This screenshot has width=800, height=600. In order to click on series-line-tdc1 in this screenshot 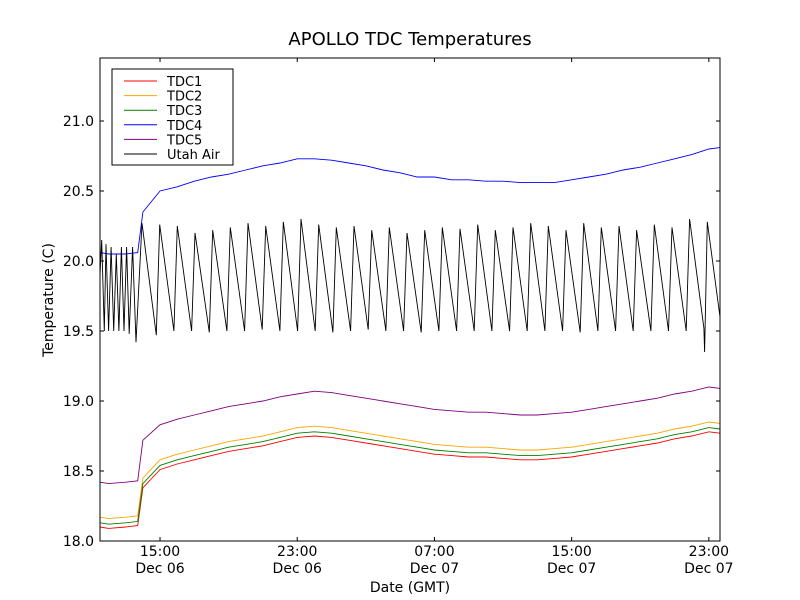, I will do `click(410, 480)`.